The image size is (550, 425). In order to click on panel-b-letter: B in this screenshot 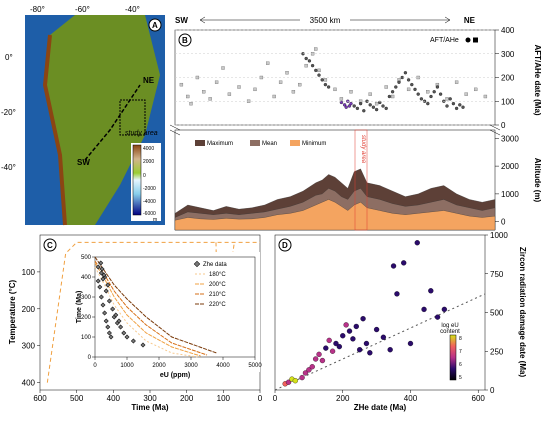, I will do `click(185, 40)`.